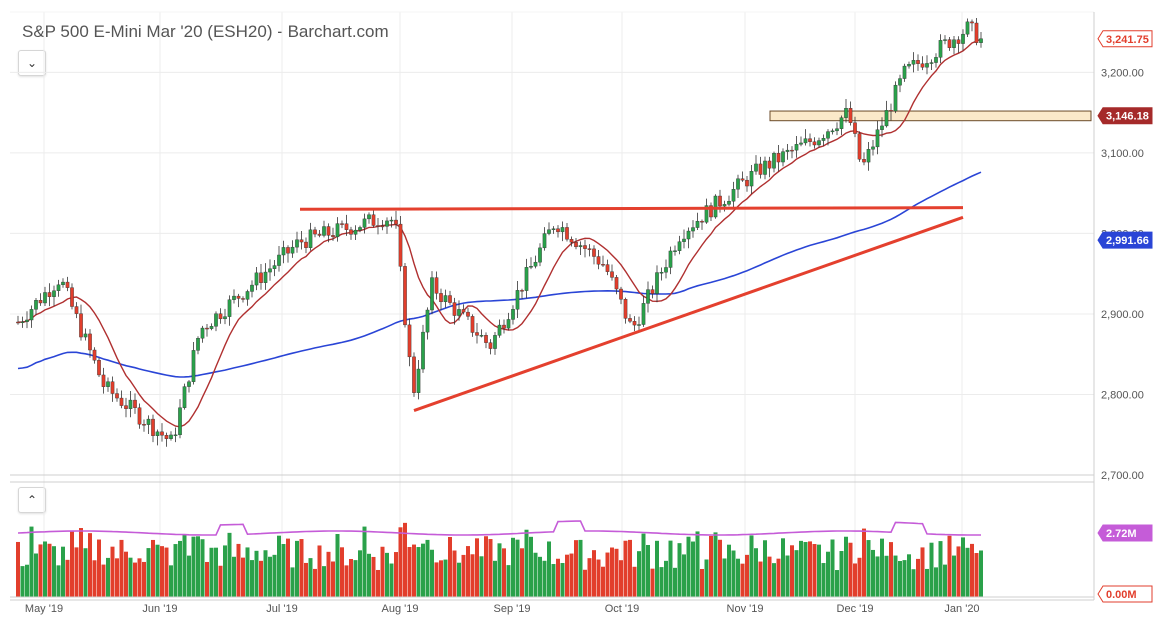 Image resolution: width=1160 pixels, height=622 pixels. Describe the element at coordinates (622, 609) in the screenshot. I see `x-tick-label: Oct '19` at that location.